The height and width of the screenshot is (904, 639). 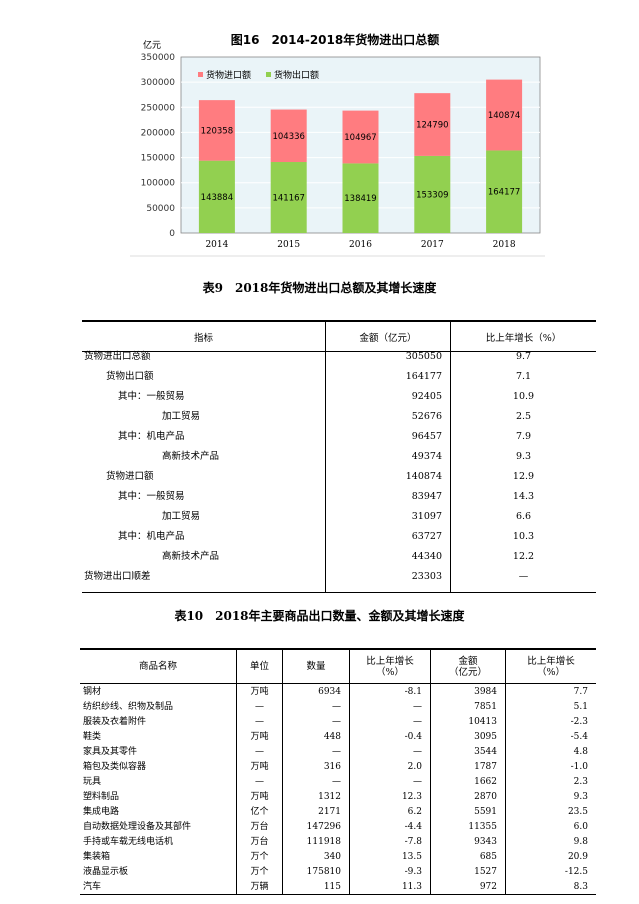 I want to click on value-growth: -5.4, so click(x=579, y=736).